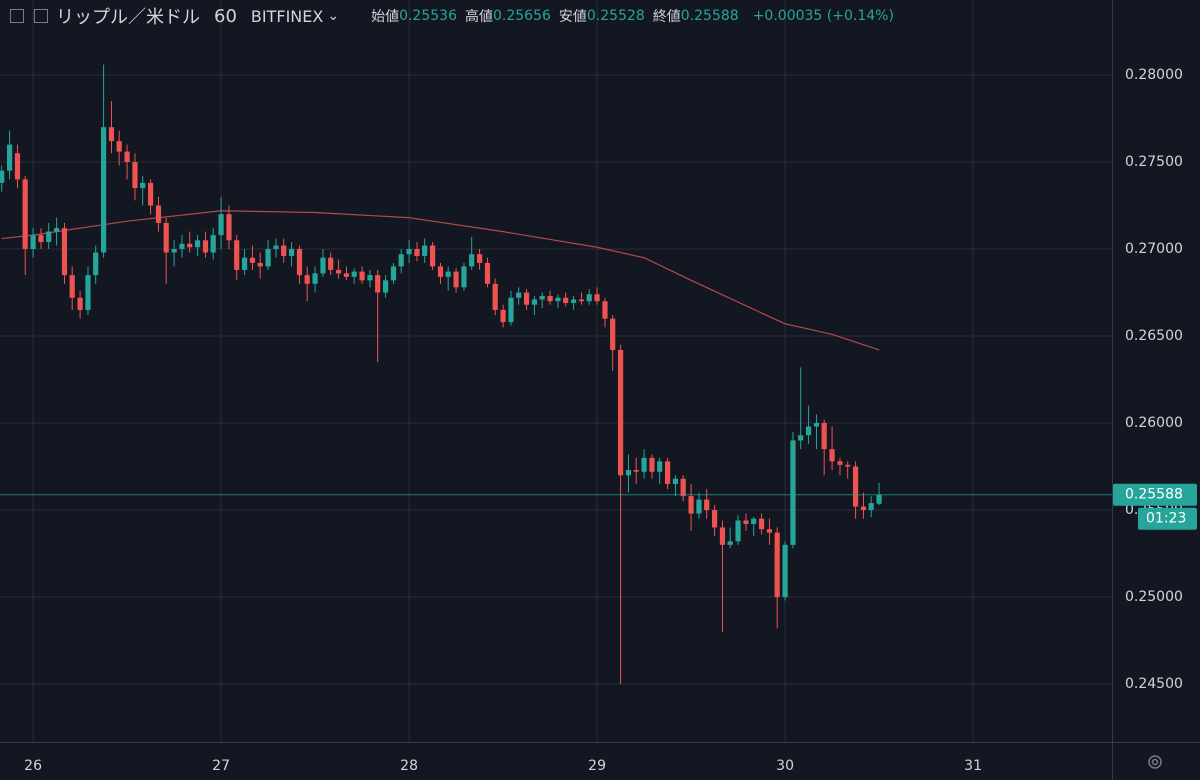 This screenshot has height=780, width=1200. What do you see at coordinates (33, 766) in the screenshot?
I see `x-tick-label: 26` at bounding box center [33, 766].